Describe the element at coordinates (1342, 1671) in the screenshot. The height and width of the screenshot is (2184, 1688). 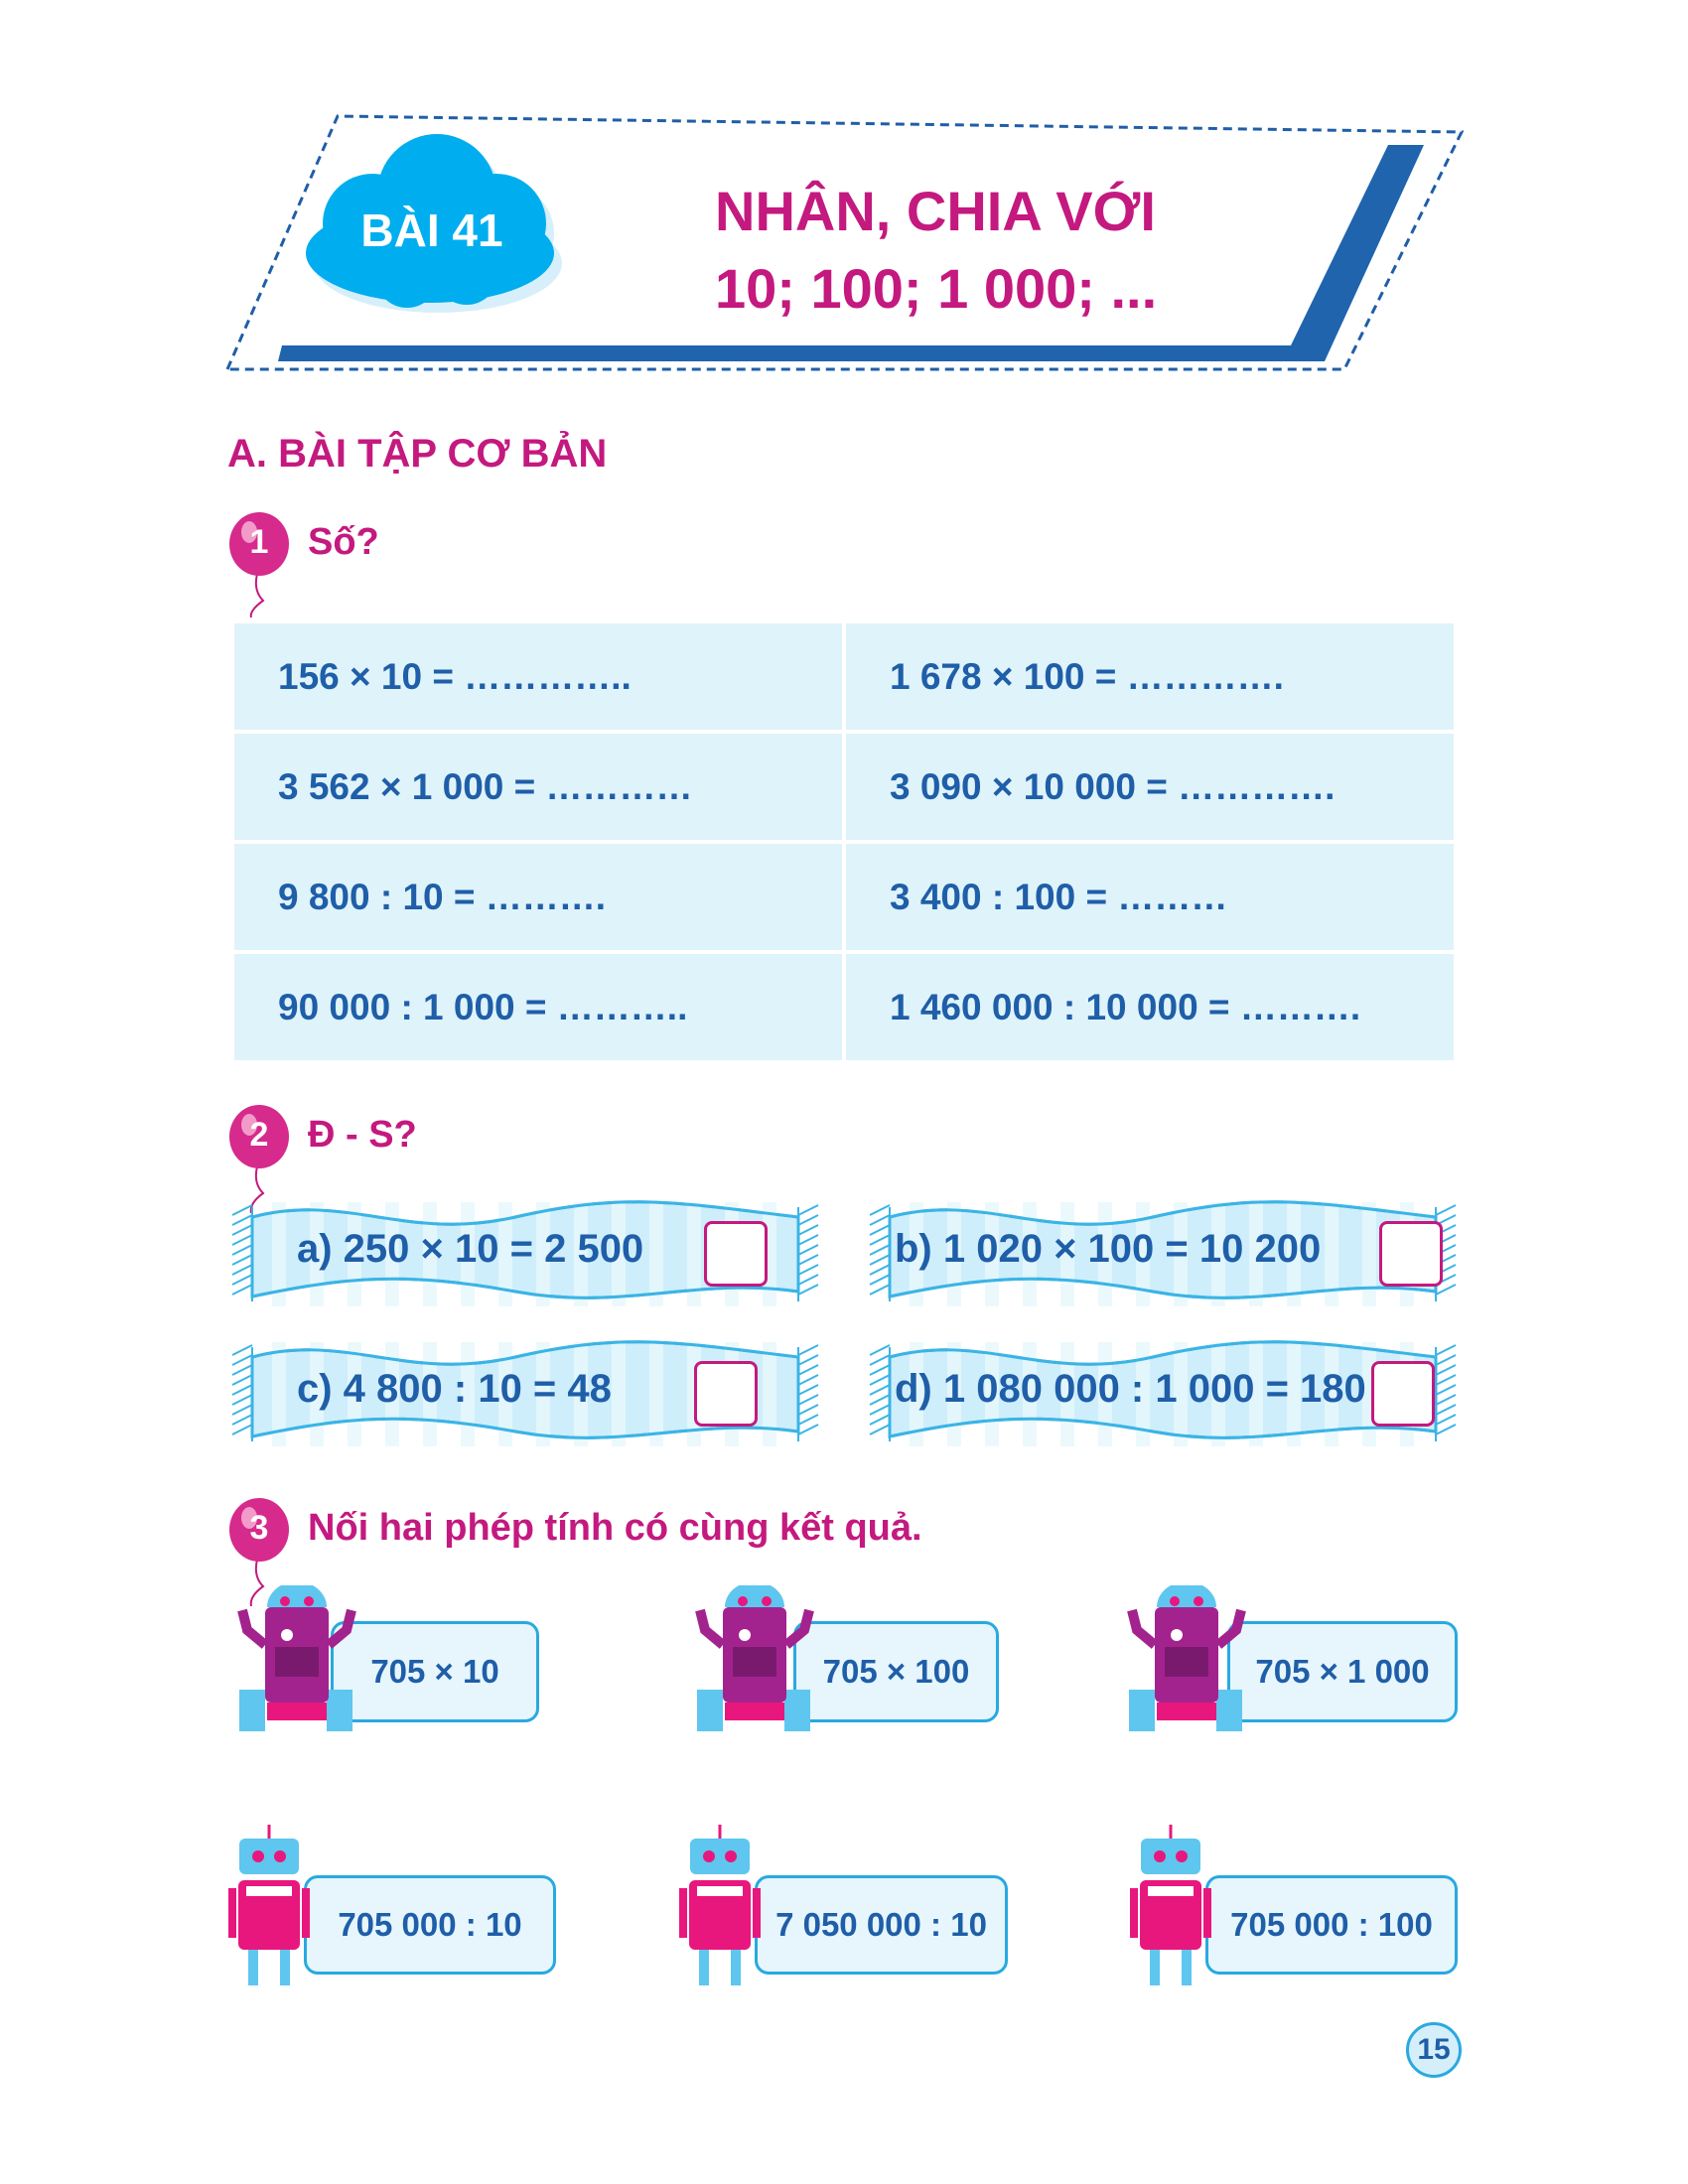
I see `match-card-top: 705 × 1 000` at that location.